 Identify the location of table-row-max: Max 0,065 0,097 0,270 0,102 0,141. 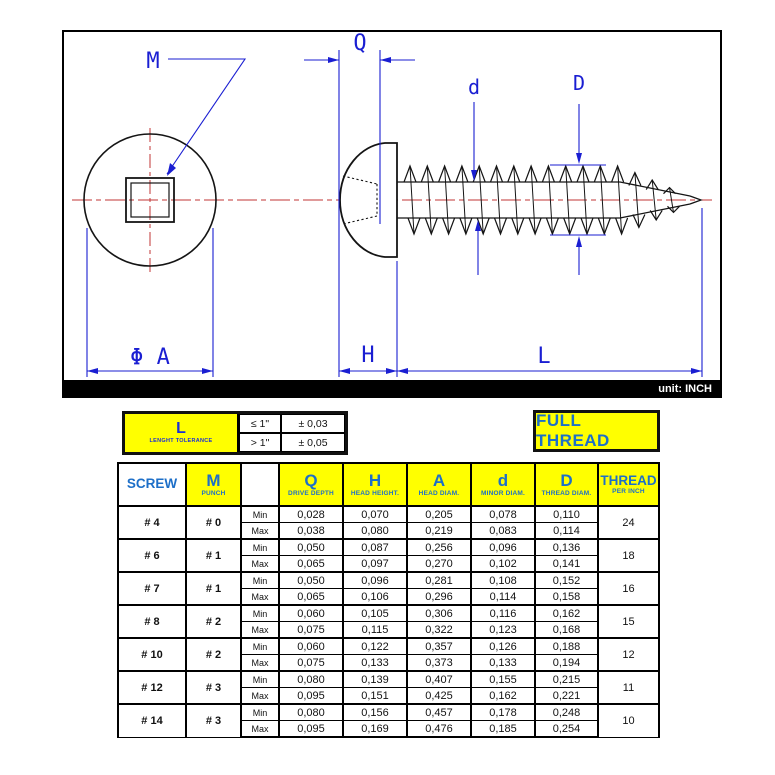
(388, 564).